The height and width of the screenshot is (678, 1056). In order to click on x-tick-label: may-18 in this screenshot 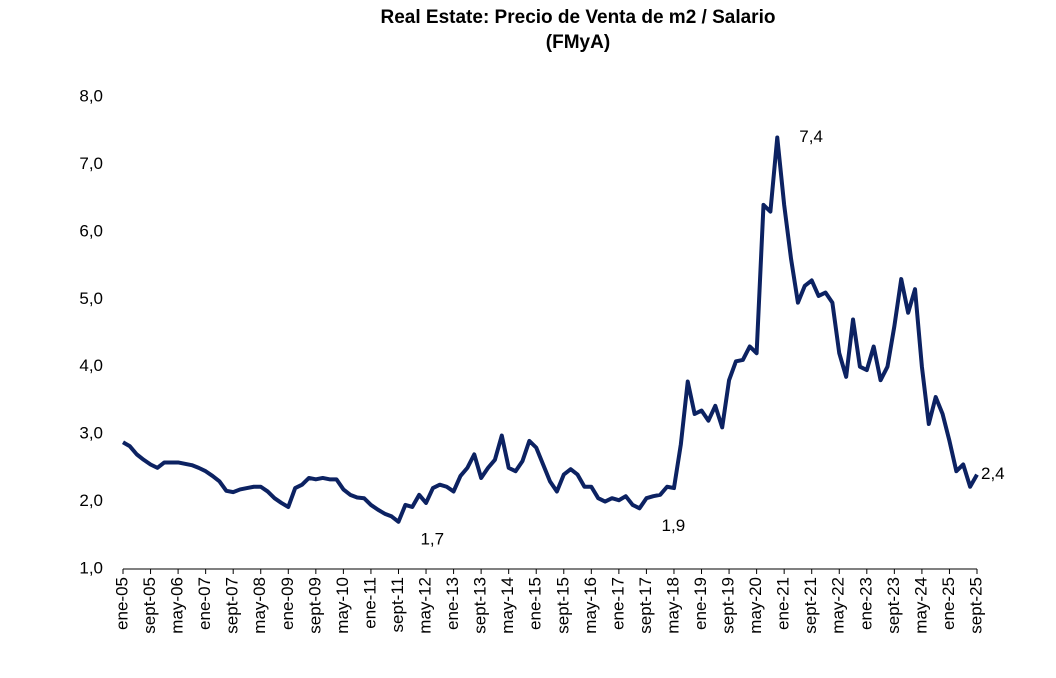, I will do `click(672, 605)`.